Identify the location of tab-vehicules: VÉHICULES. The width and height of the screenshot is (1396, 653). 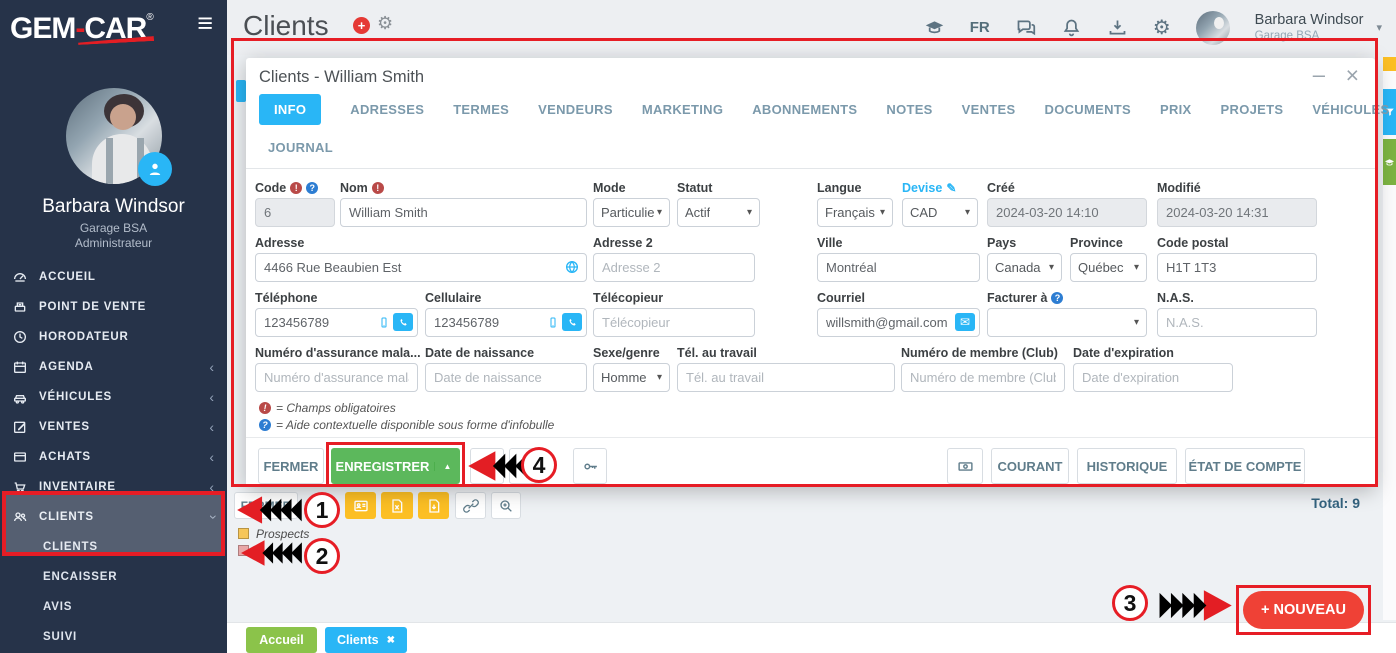
(1351, 109).